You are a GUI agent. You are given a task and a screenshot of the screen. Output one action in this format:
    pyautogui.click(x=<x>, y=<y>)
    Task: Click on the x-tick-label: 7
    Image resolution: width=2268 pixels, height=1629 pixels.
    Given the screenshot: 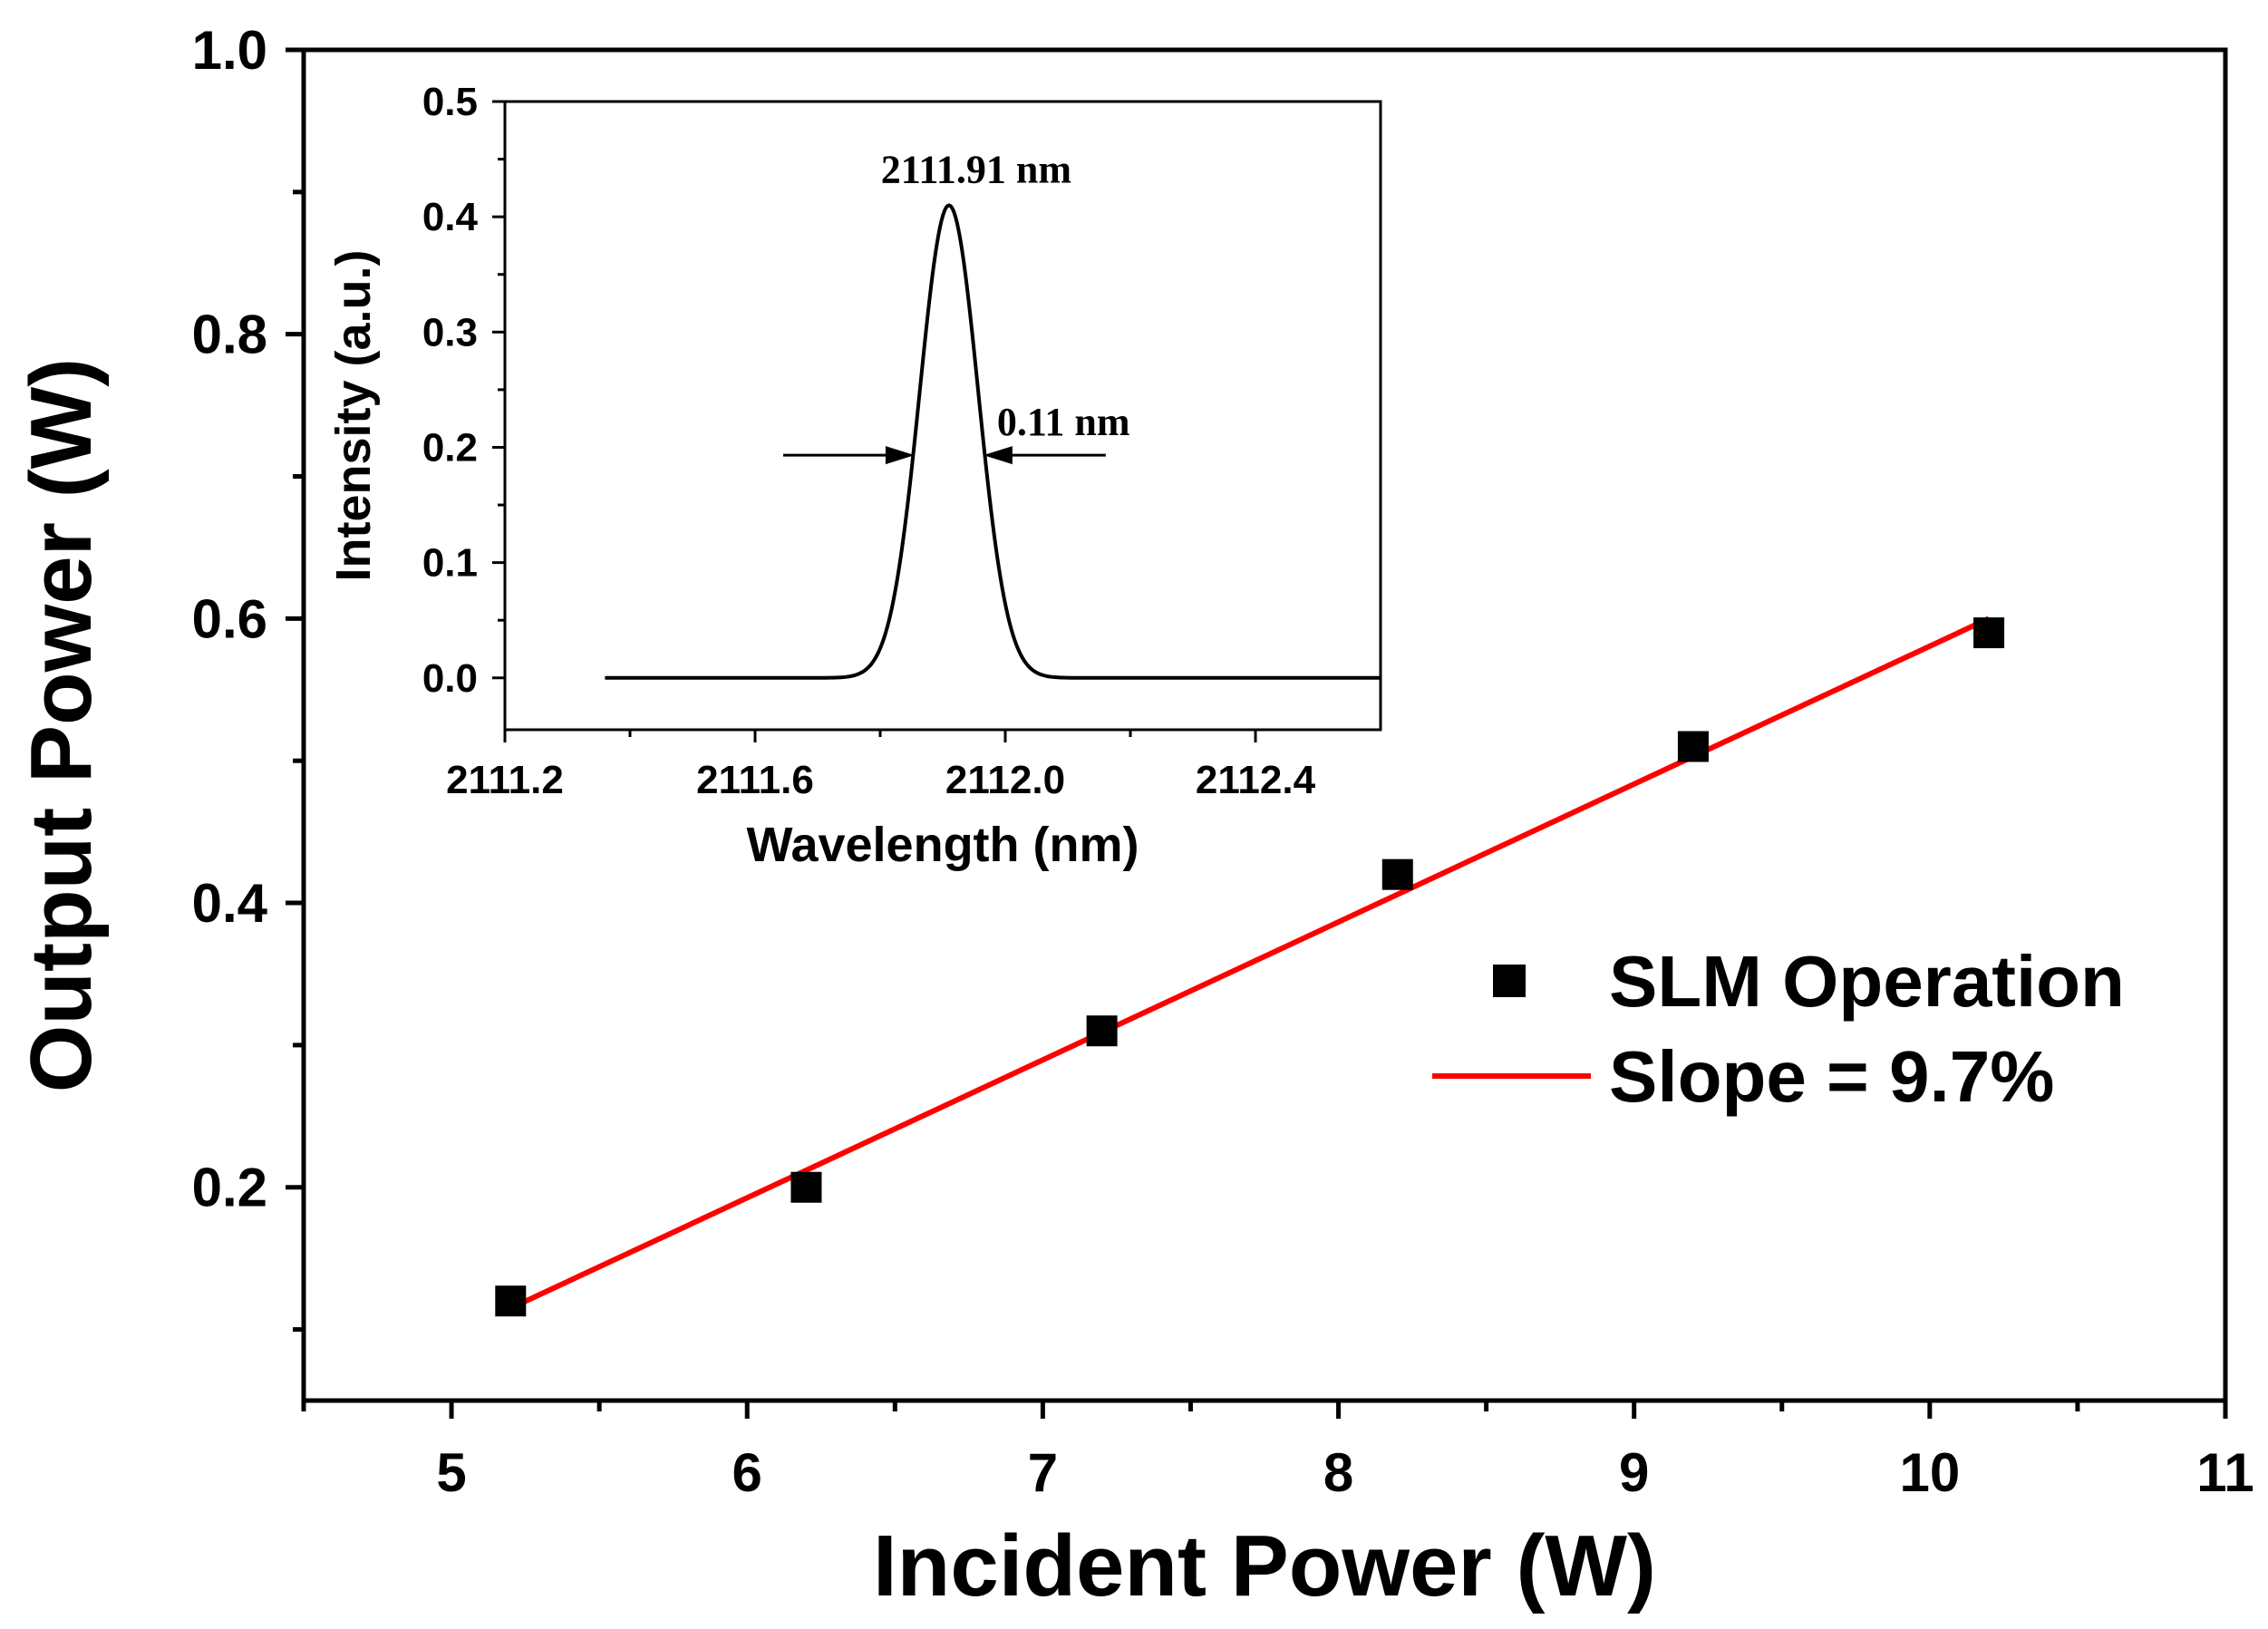 What is the action you would take?
    pyautogui.click(x=1043, y=1472)
    